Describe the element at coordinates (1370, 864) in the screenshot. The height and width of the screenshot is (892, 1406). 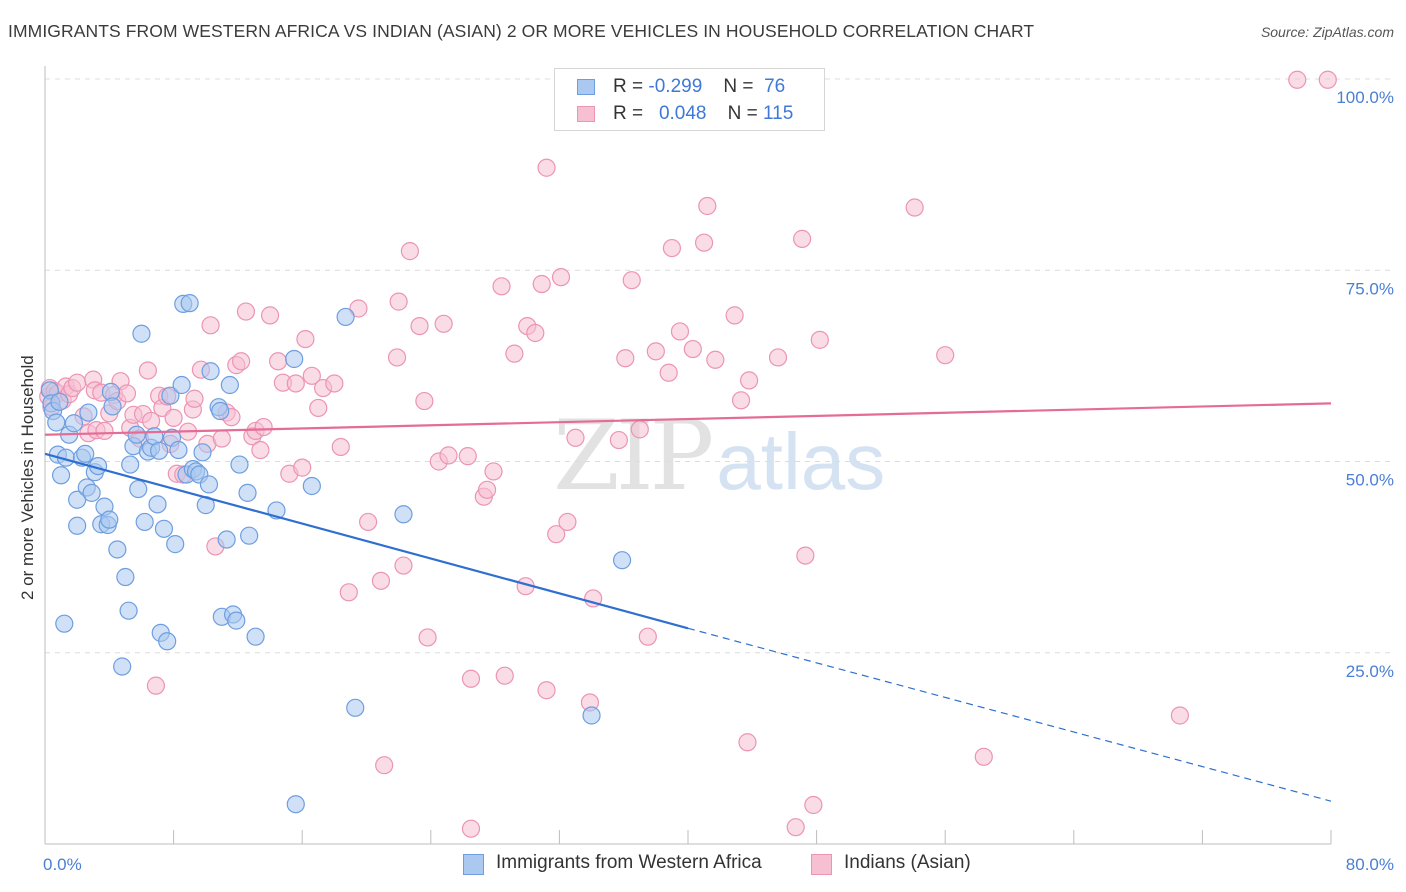
I see `x-tick-label: 80.0%` at that location.